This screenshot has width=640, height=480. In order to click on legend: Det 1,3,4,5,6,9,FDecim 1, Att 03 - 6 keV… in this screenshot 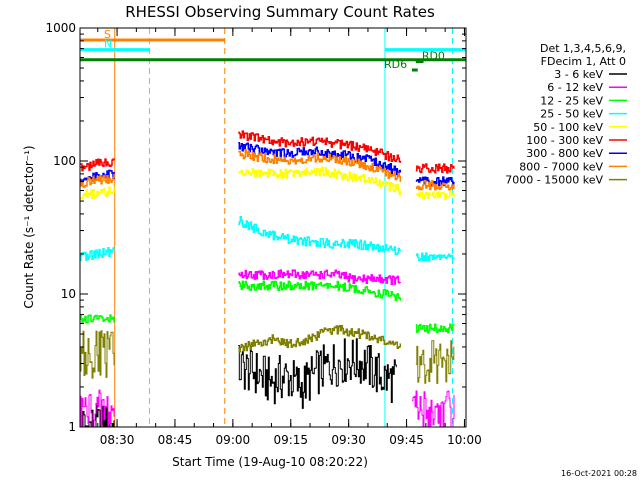, I will do `click(566, 114)`.